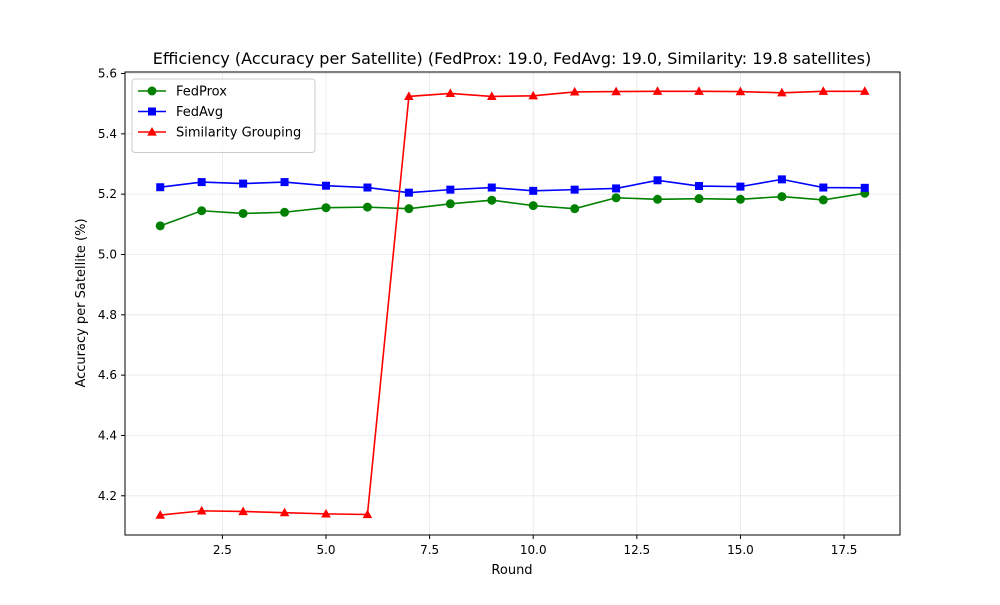  Describe the element at coordinates (844, 550) in the screenshot. I see `x-tick-label: 17.5` at that location.